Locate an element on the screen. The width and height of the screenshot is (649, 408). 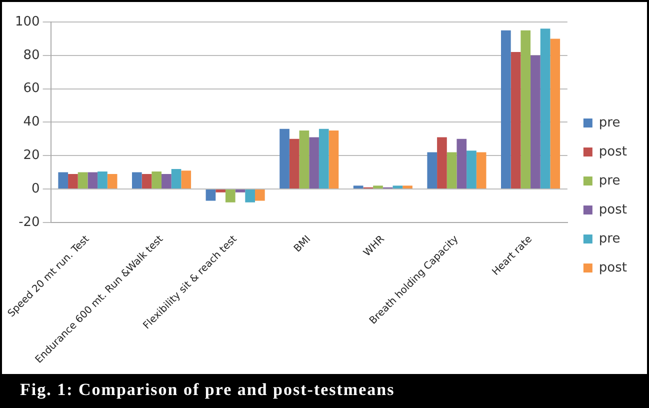
y-tick-label: -20 is located at coordinates (29, 222).